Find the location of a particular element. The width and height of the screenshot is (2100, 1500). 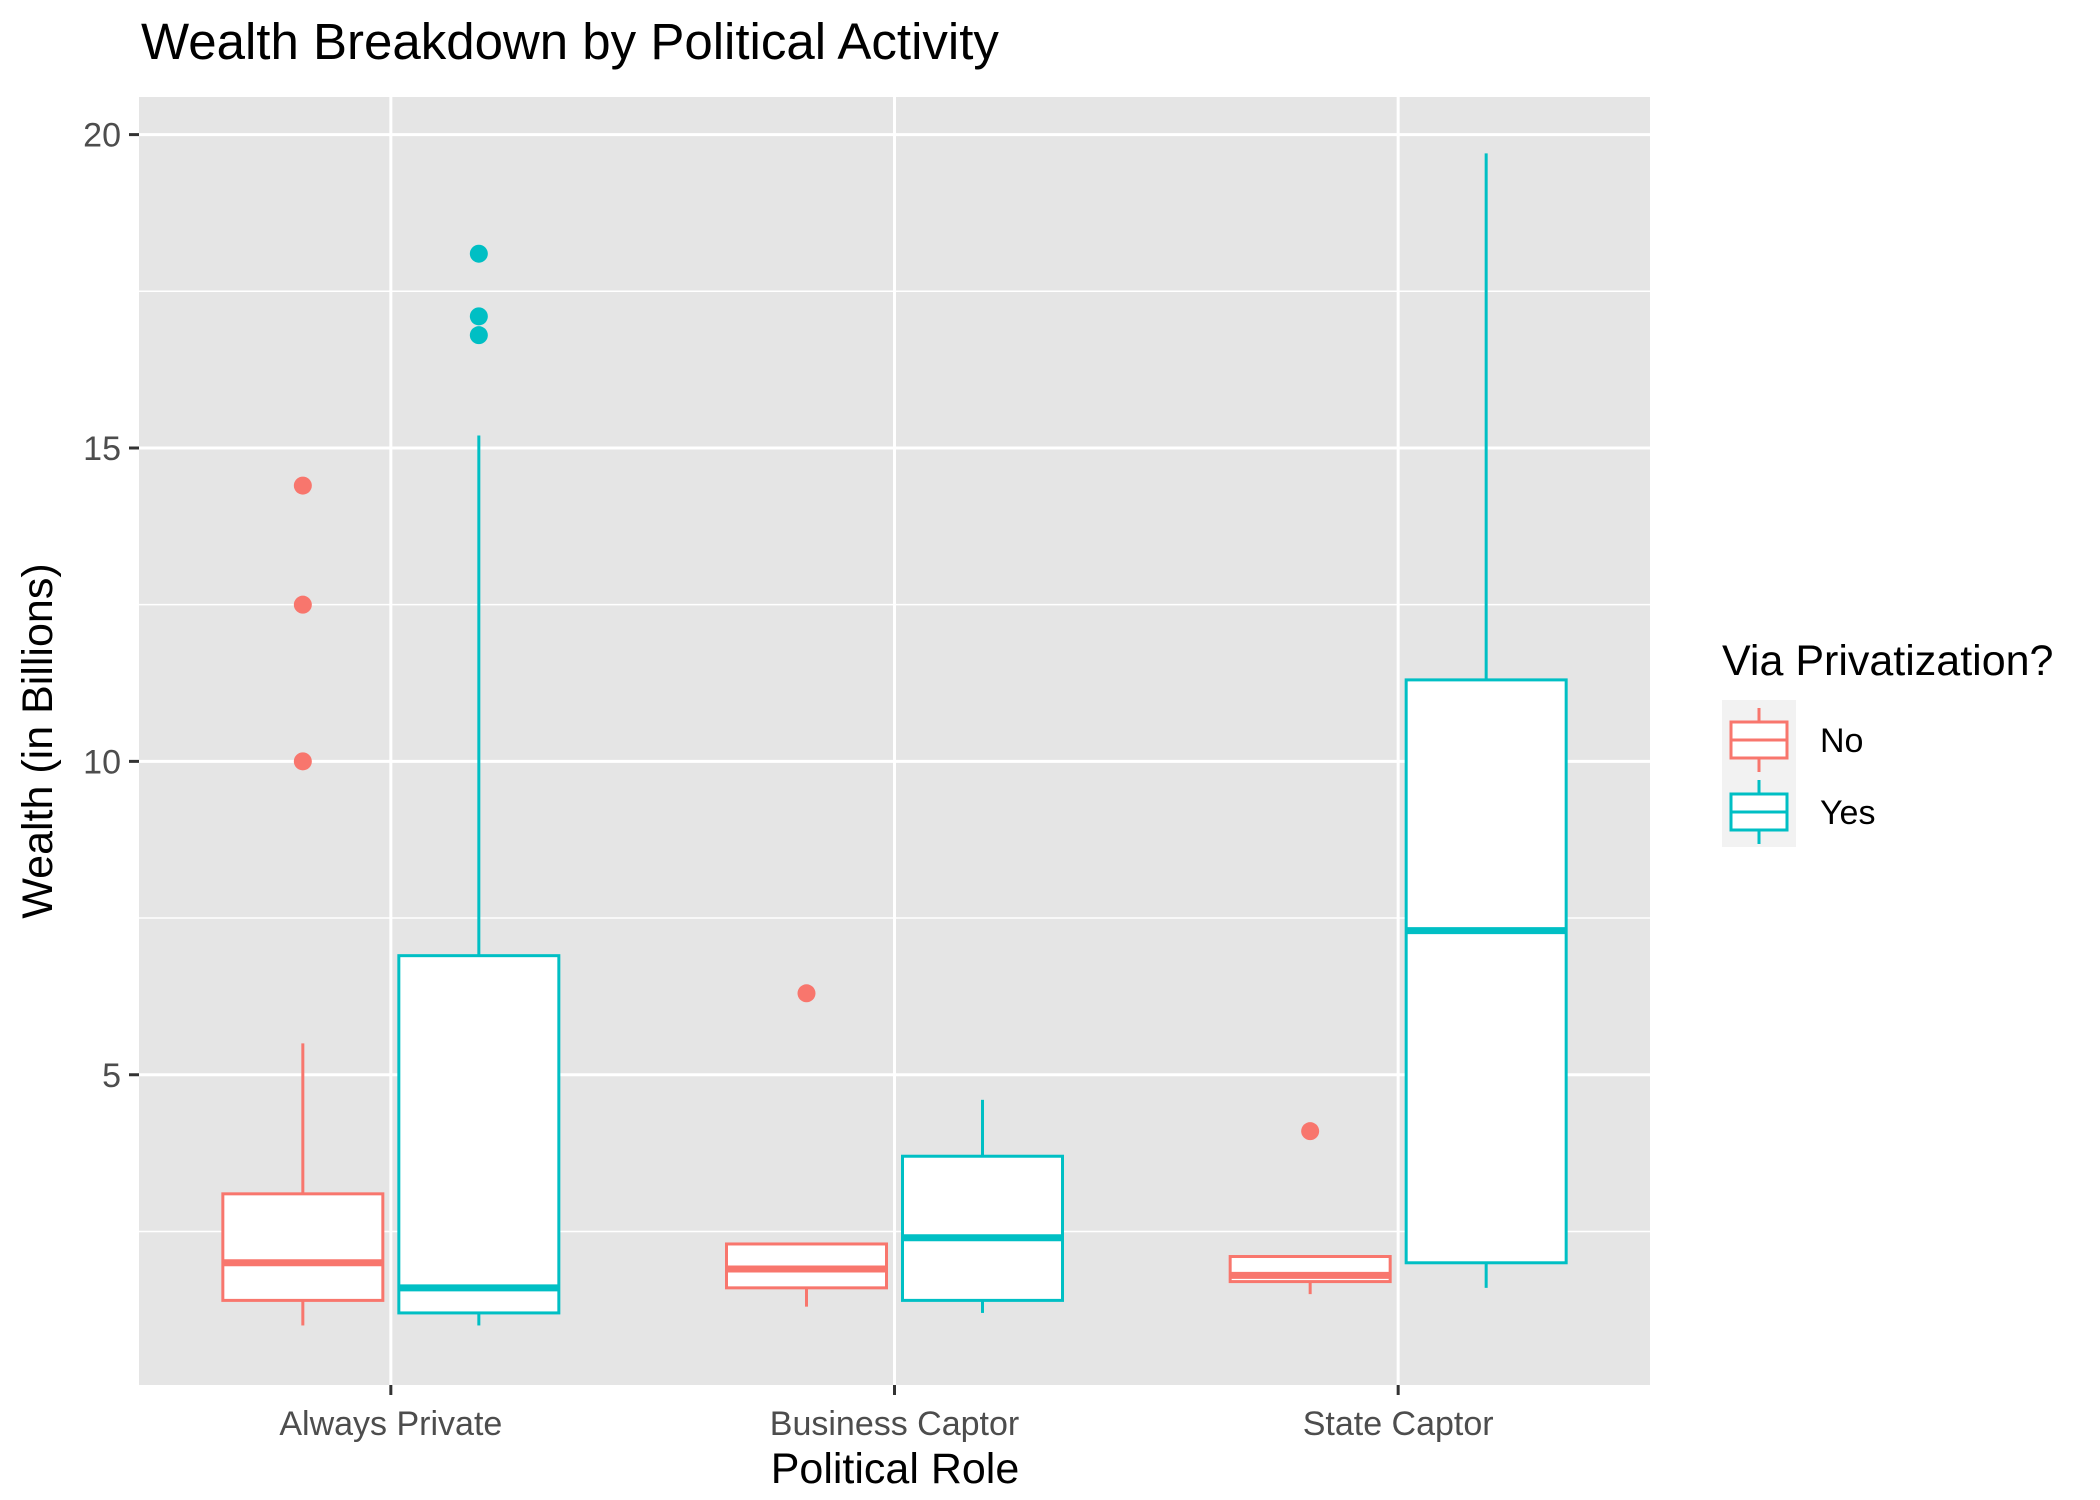

legend-label-no: No is located at coordinates (1841, 741).